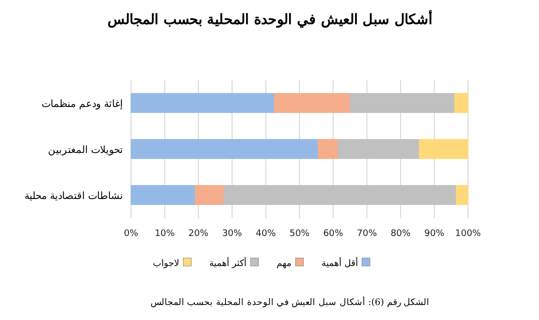 The height and width of the screenshot is (320, 539). I want to click on x-tick-label: 10%, so click(165, 234).